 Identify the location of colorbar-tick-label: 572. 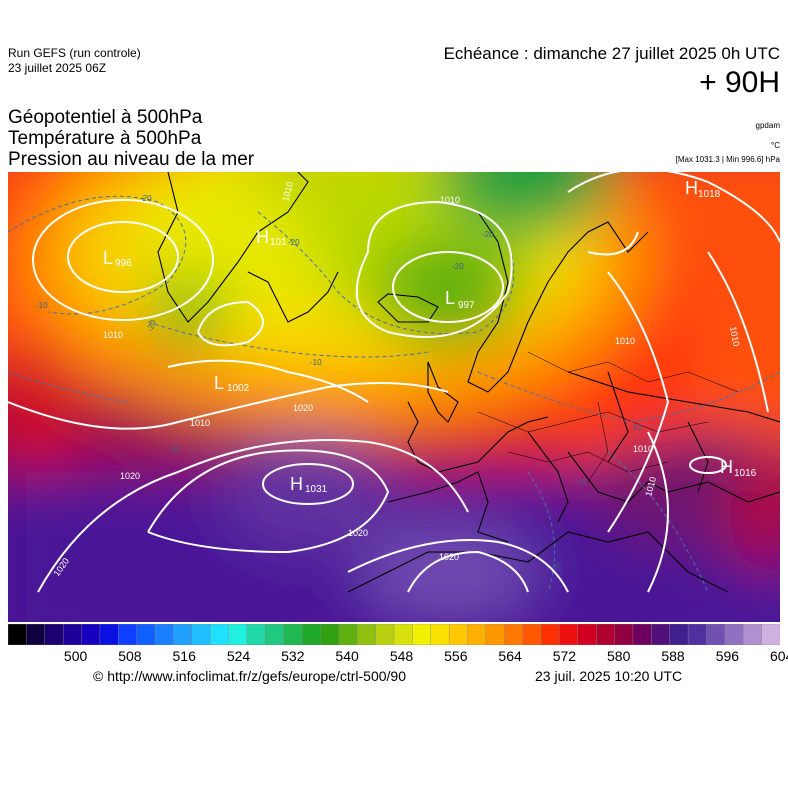
(564, 656).